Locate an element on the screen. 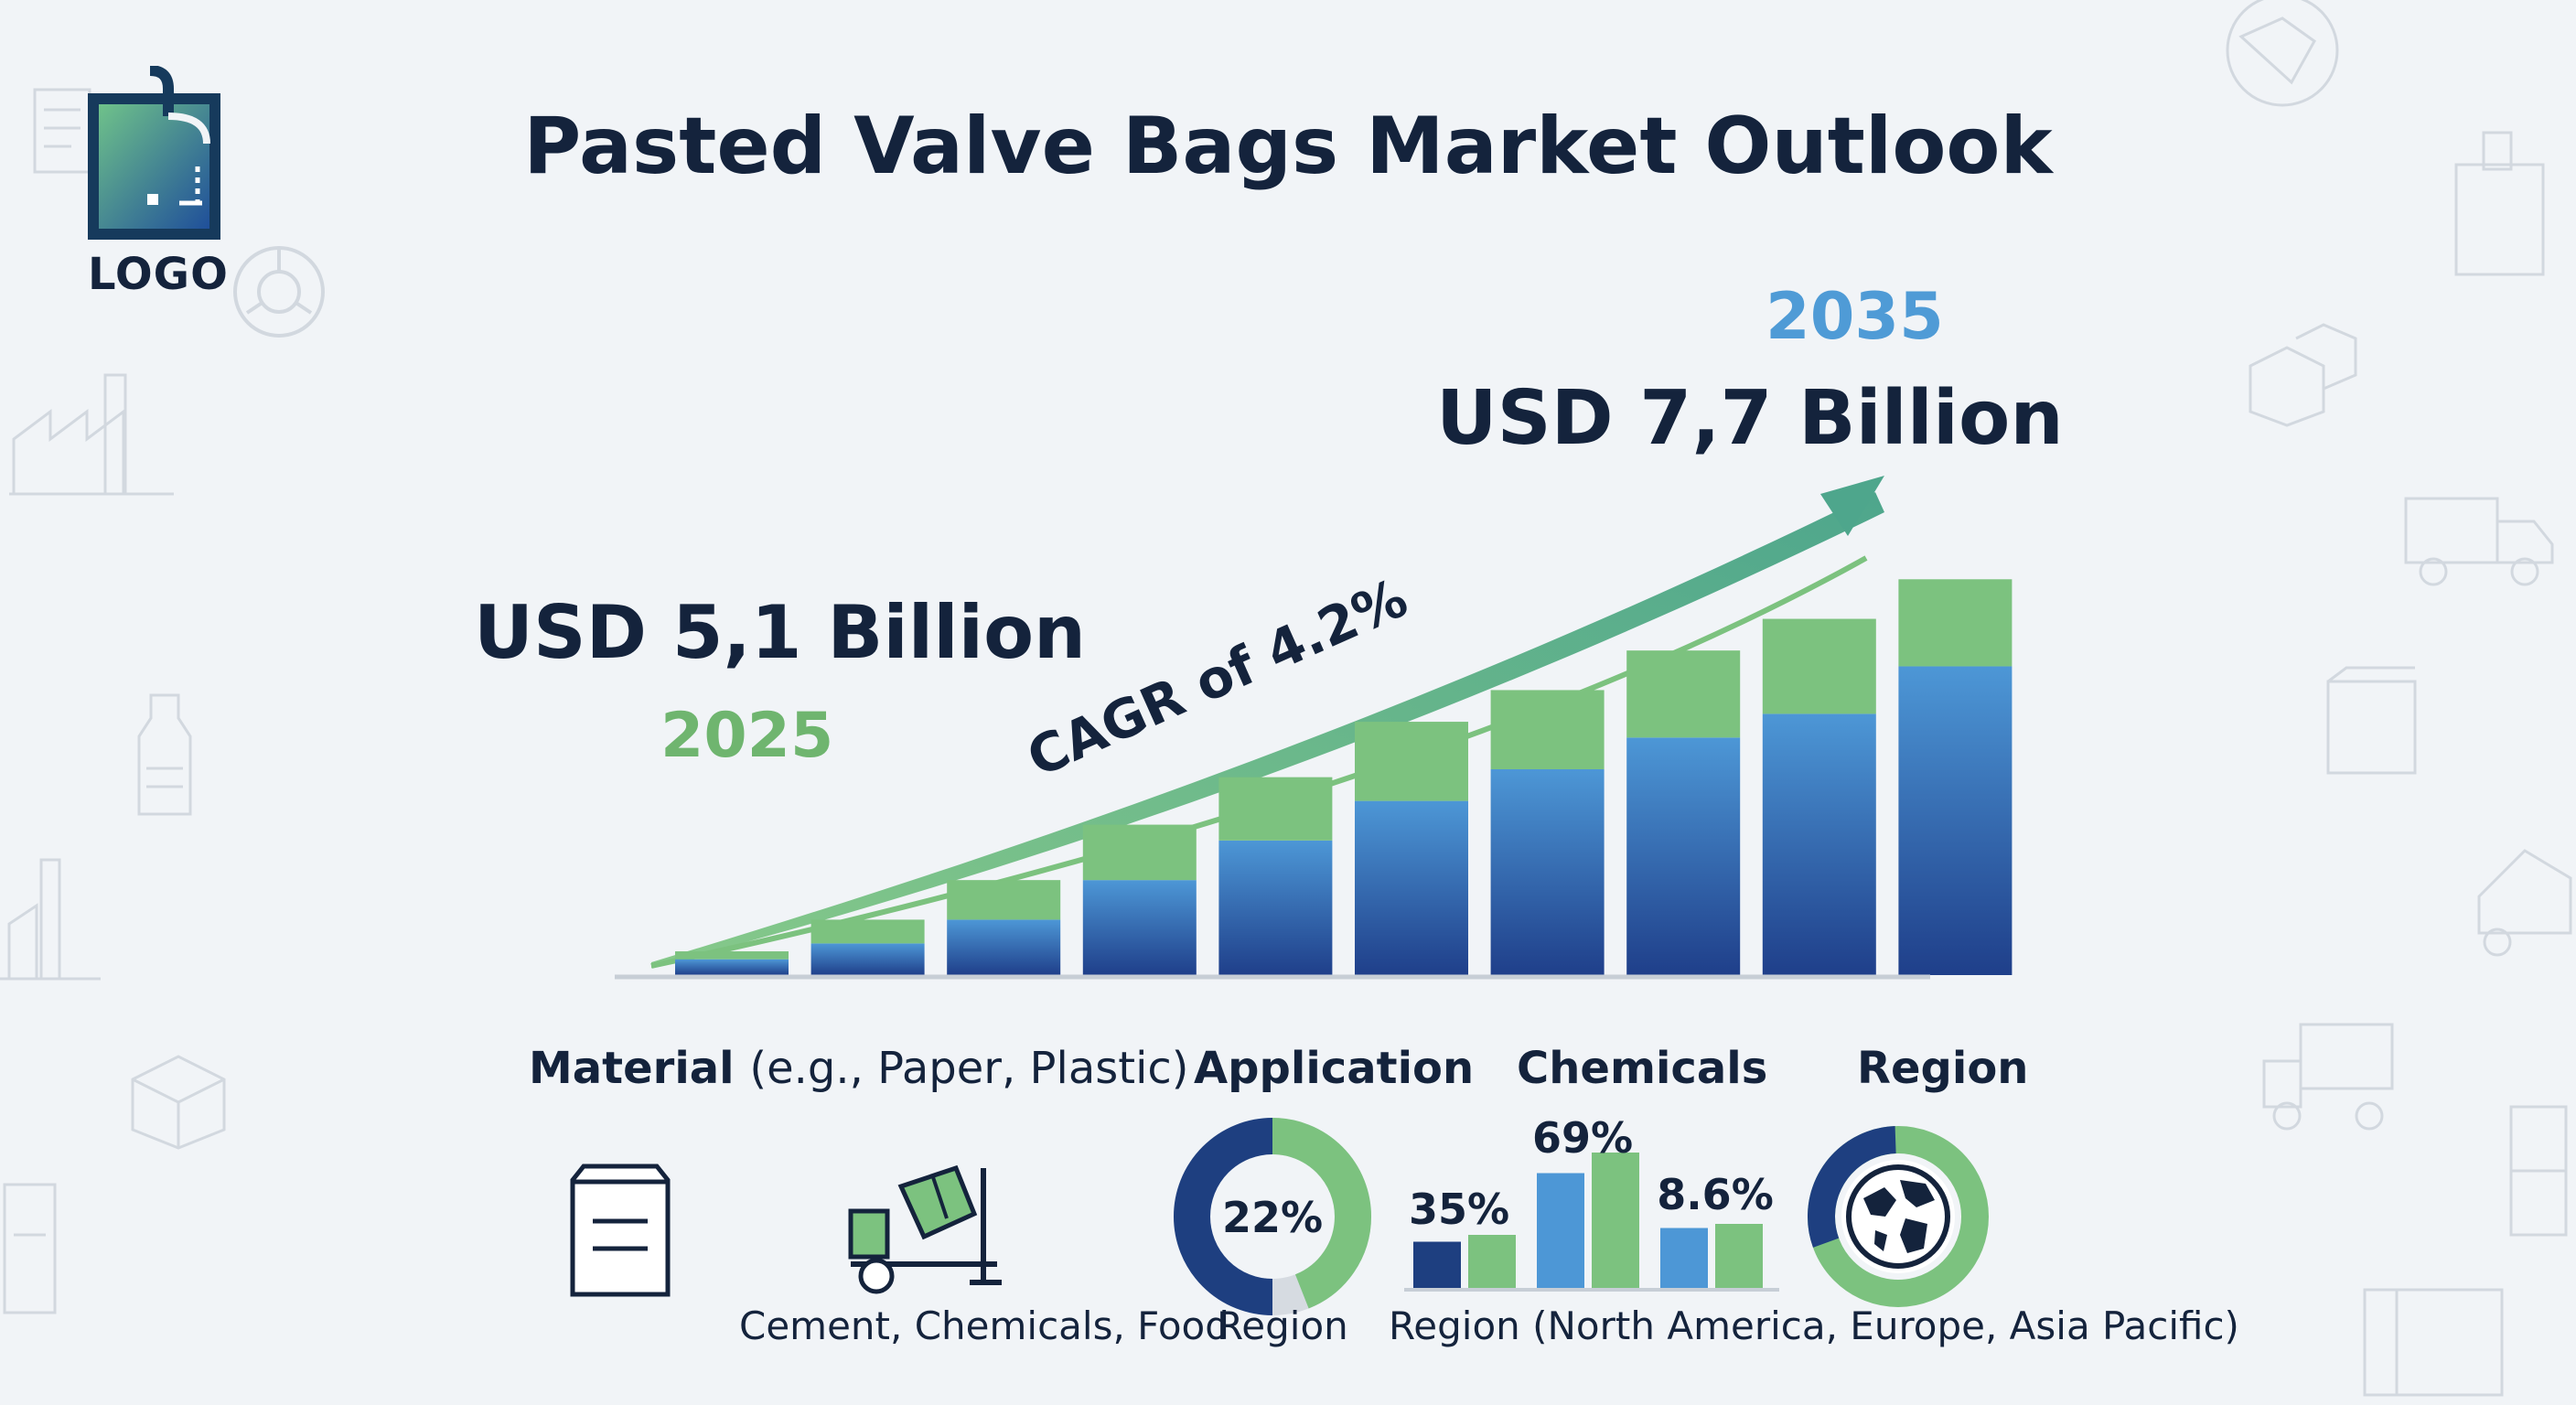 This screenshot has width=2576, height=1405. start-value-label: USD 5,1 Billion is located at coordinates (780, 632).